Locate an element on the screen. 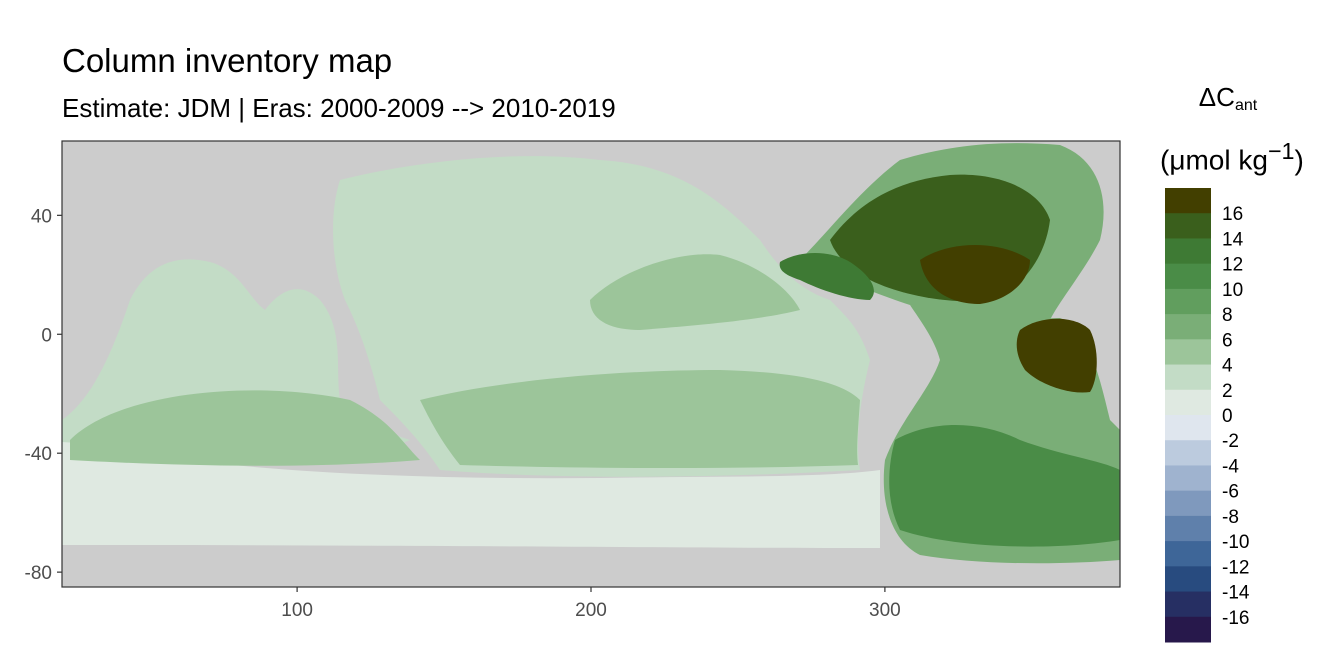 The image size is (1344, 672). caribbean is located at coordinates (826, 276).